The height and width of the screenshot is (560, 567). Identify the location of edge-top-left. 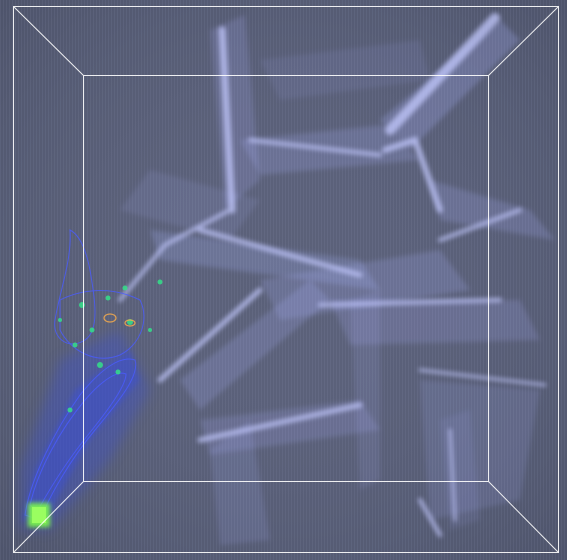
(48, 41).